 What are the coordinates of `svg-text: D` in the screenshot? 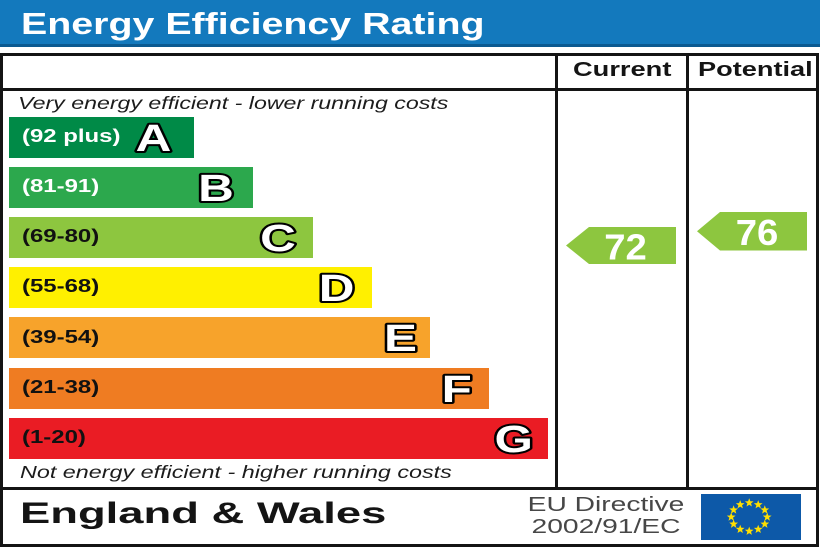 It's located at (337, 288).